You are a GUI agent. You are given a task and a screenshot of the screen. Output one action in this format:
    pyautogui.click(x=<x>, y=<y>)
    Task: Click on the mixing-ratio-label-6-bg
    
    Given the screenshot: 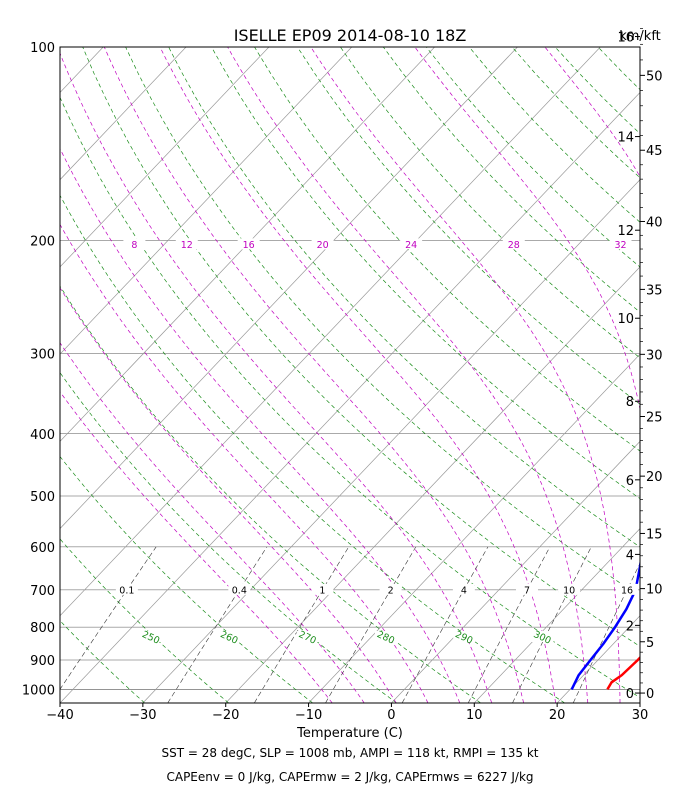 What is the action you would take?
    pyautogui.click(x=569, y=589)
    